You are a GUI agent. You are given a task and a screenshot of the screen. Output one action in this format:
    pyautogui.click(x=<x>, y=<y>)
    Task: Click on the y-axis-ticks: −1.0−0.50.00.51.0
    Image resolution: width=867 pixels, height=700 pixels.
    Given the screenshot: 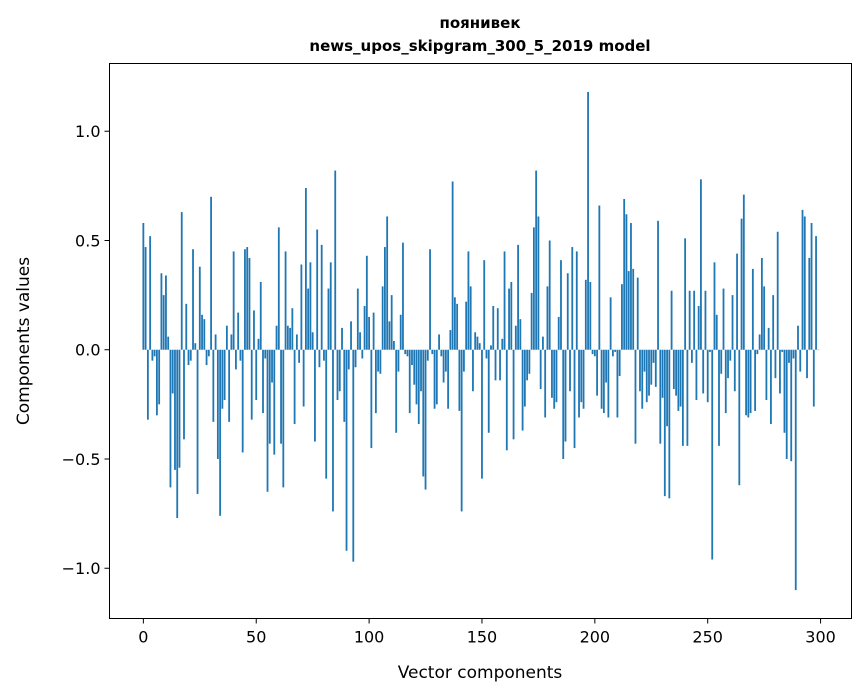 What is the action you would take?
    pyautogui.click(x=86, y=350)
    